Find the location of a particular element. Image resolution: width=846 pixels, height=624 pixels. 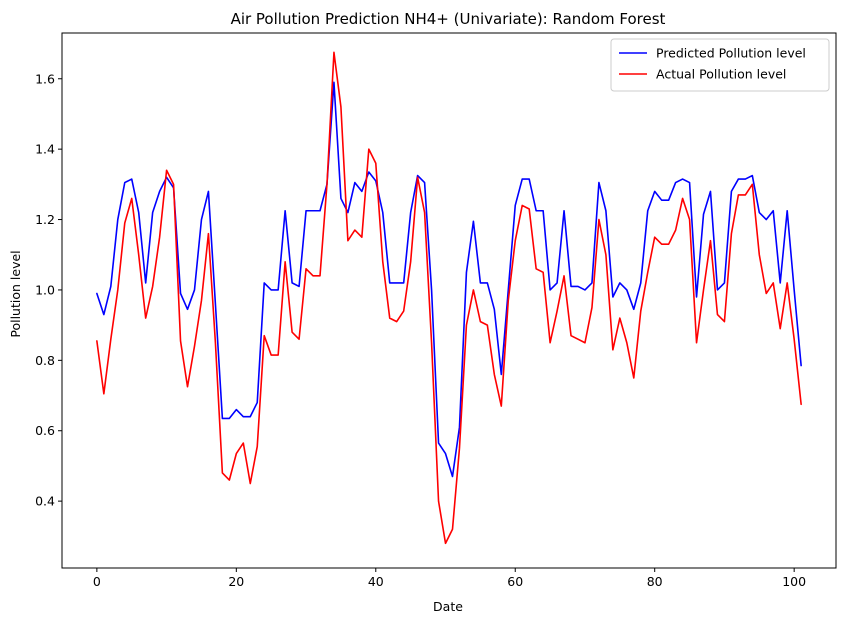

x-axis-label: Date is located at coordinates (448, 606).